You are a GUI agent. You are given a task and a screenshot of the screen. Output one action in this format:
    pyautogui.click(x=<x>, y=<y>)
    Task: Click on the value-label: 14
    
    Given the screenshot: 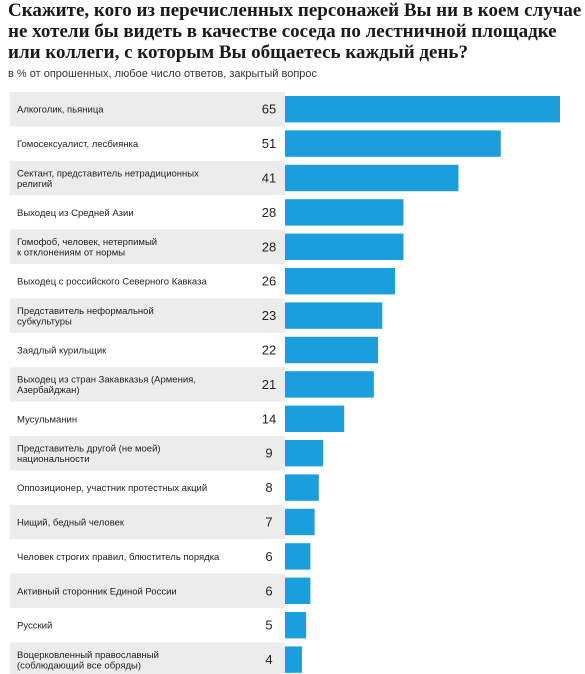 What is the action you would take?
    pyautogui.click(x=269, y=418)
    